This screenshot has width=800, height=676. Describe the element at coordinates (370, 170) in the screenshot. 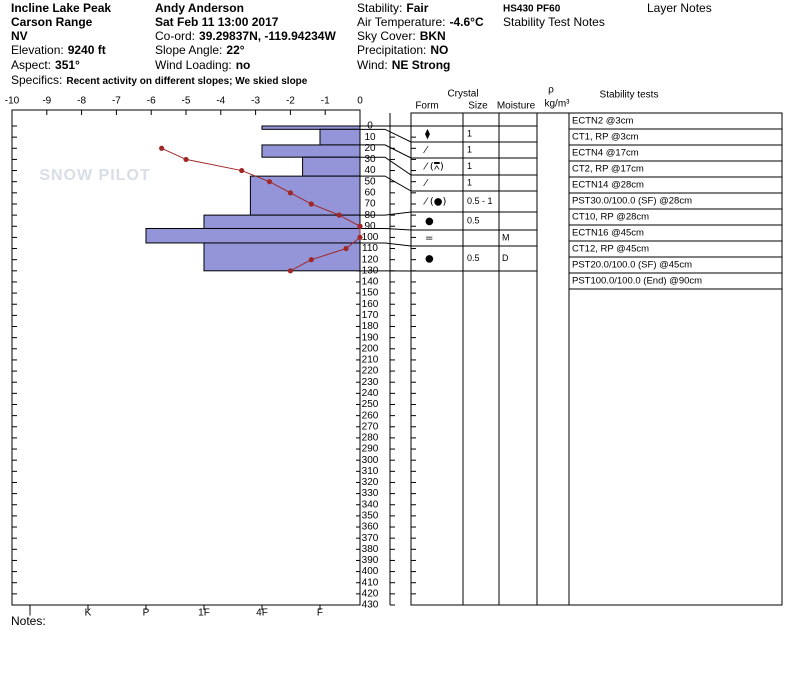

I see `y-tick-label: 40` at that location.